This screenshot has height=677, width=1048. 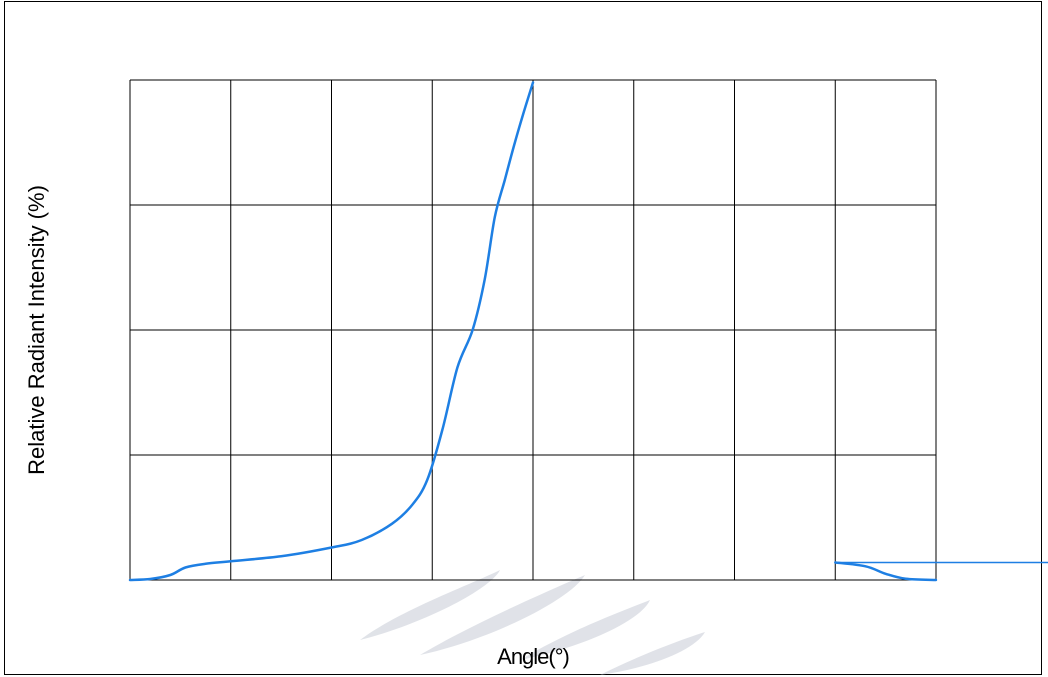 What do you see at coordinates (533, 656) in the screenshot?
I see `x-axis-title: Angle(°)` at bounding box center [533, 656].